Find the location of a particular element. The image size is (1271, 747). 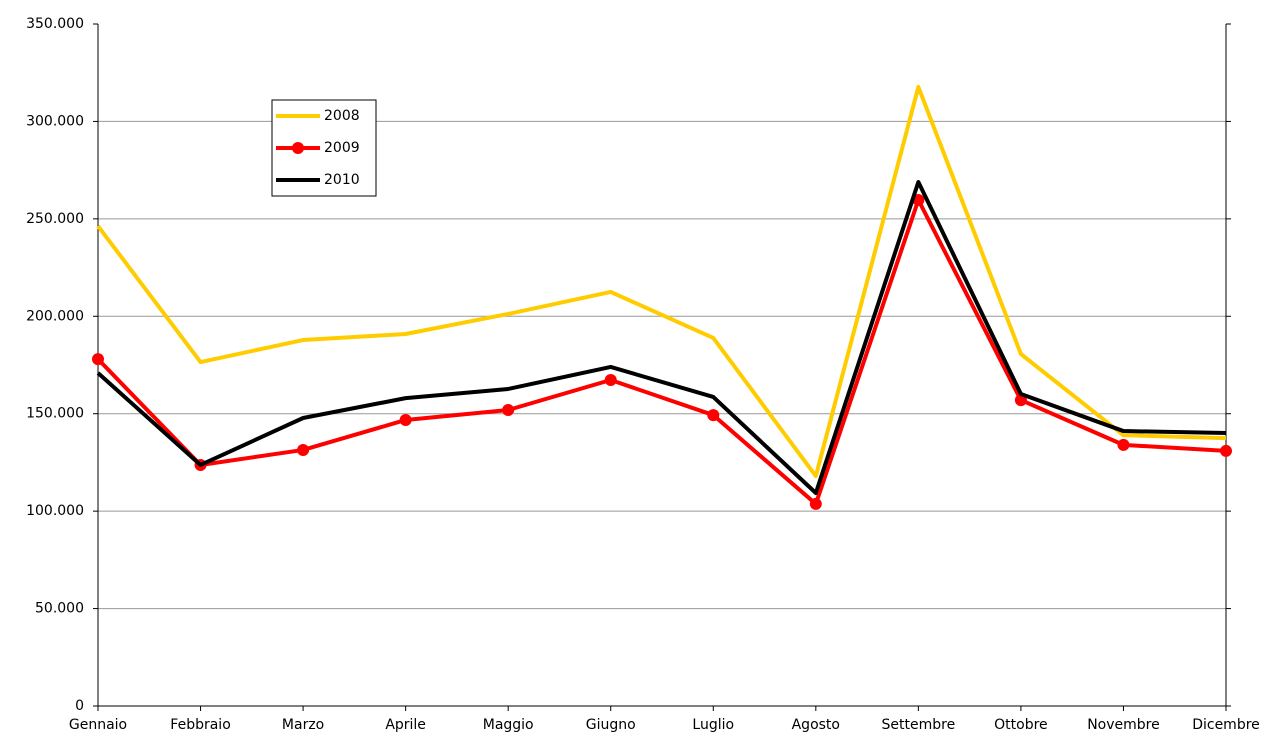

y-tick-label: 200.000 is located at coordinates (55, 316).